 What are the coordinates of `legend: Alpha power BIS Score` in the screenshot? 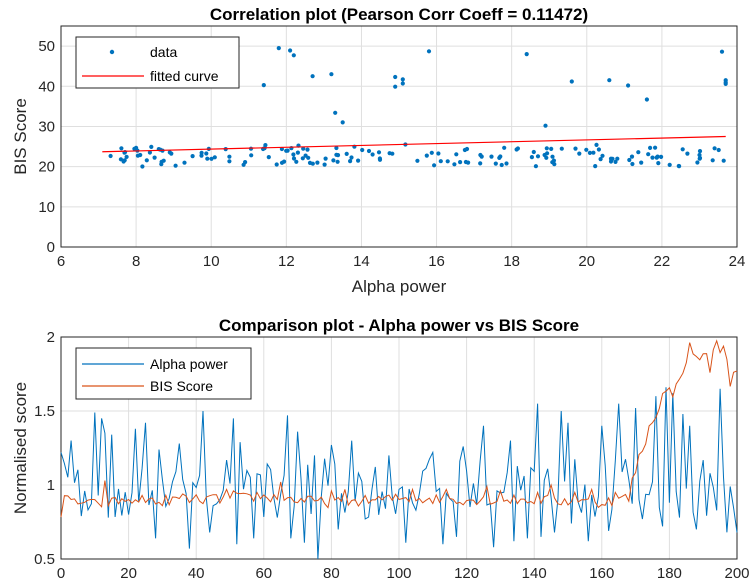 It's located at (163, 373).